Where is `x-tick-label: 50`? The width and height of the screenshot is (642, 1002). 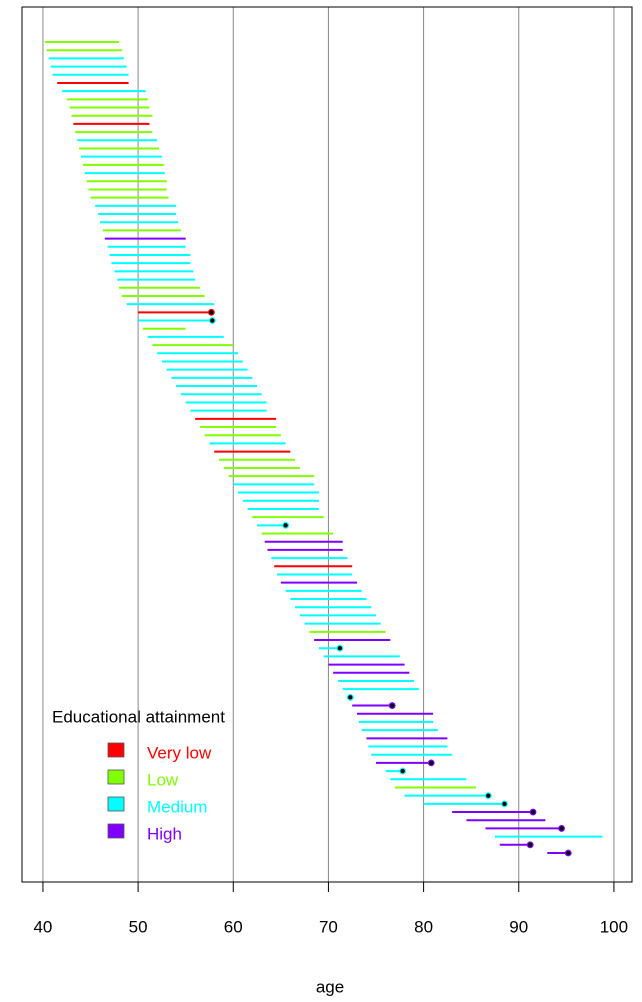 x-tick-label: 50 is located at coordinates (138, 926).